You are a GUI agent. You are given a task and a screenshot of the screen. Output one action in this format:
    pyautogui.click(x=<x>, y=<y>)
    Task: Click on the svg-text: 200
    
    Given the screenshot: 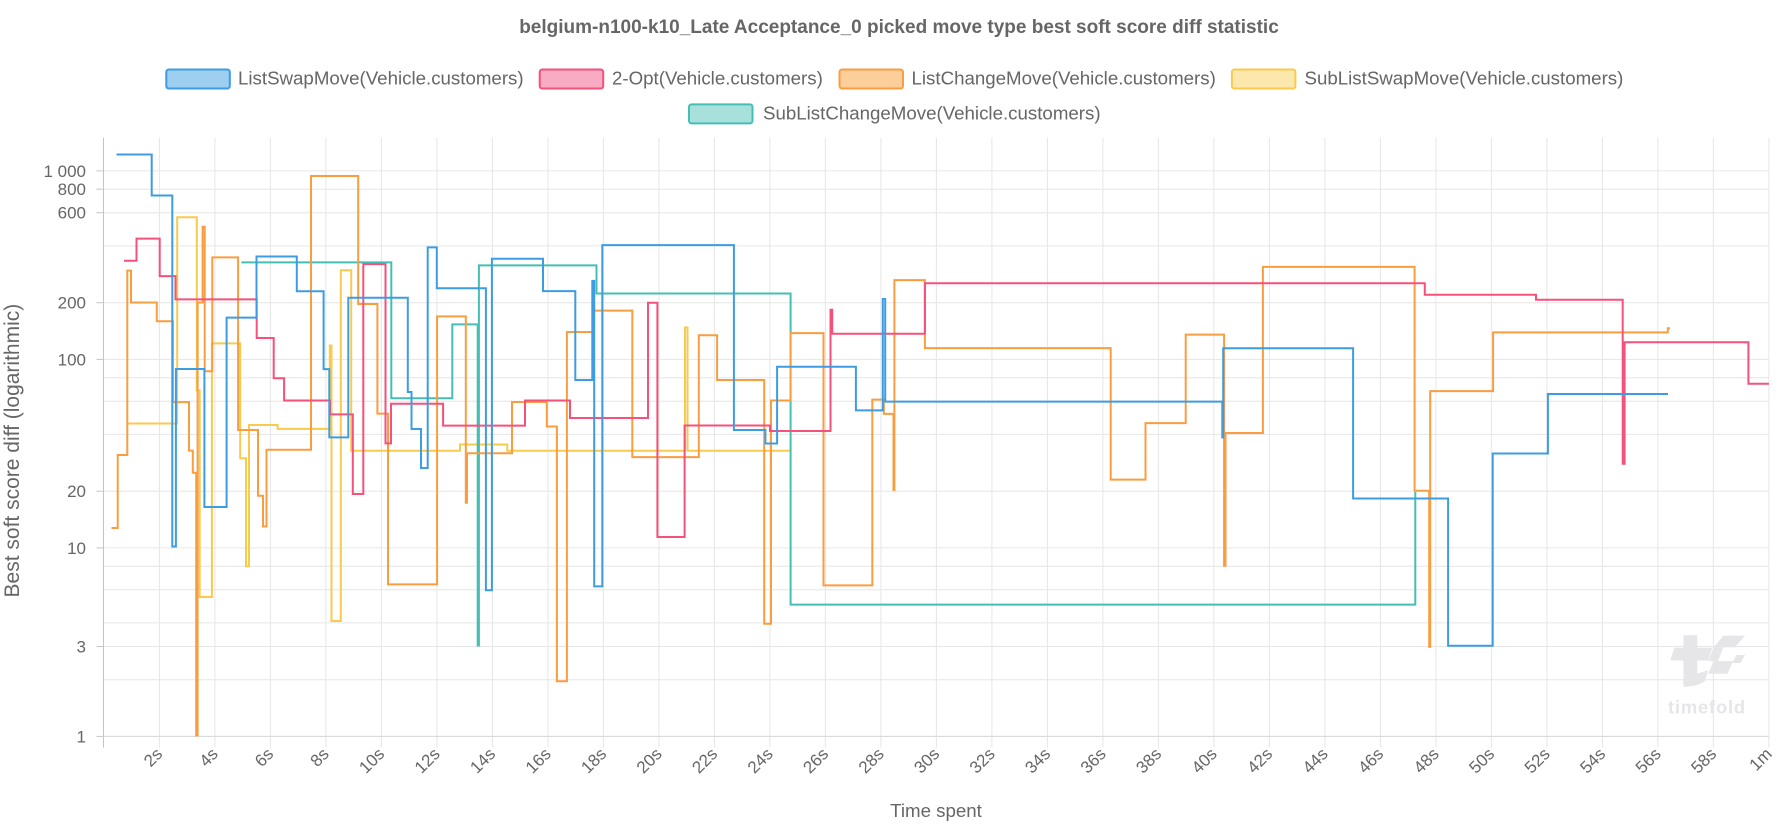 What is the action you would take?
    pyautogui.click(x=72, y=303)
    